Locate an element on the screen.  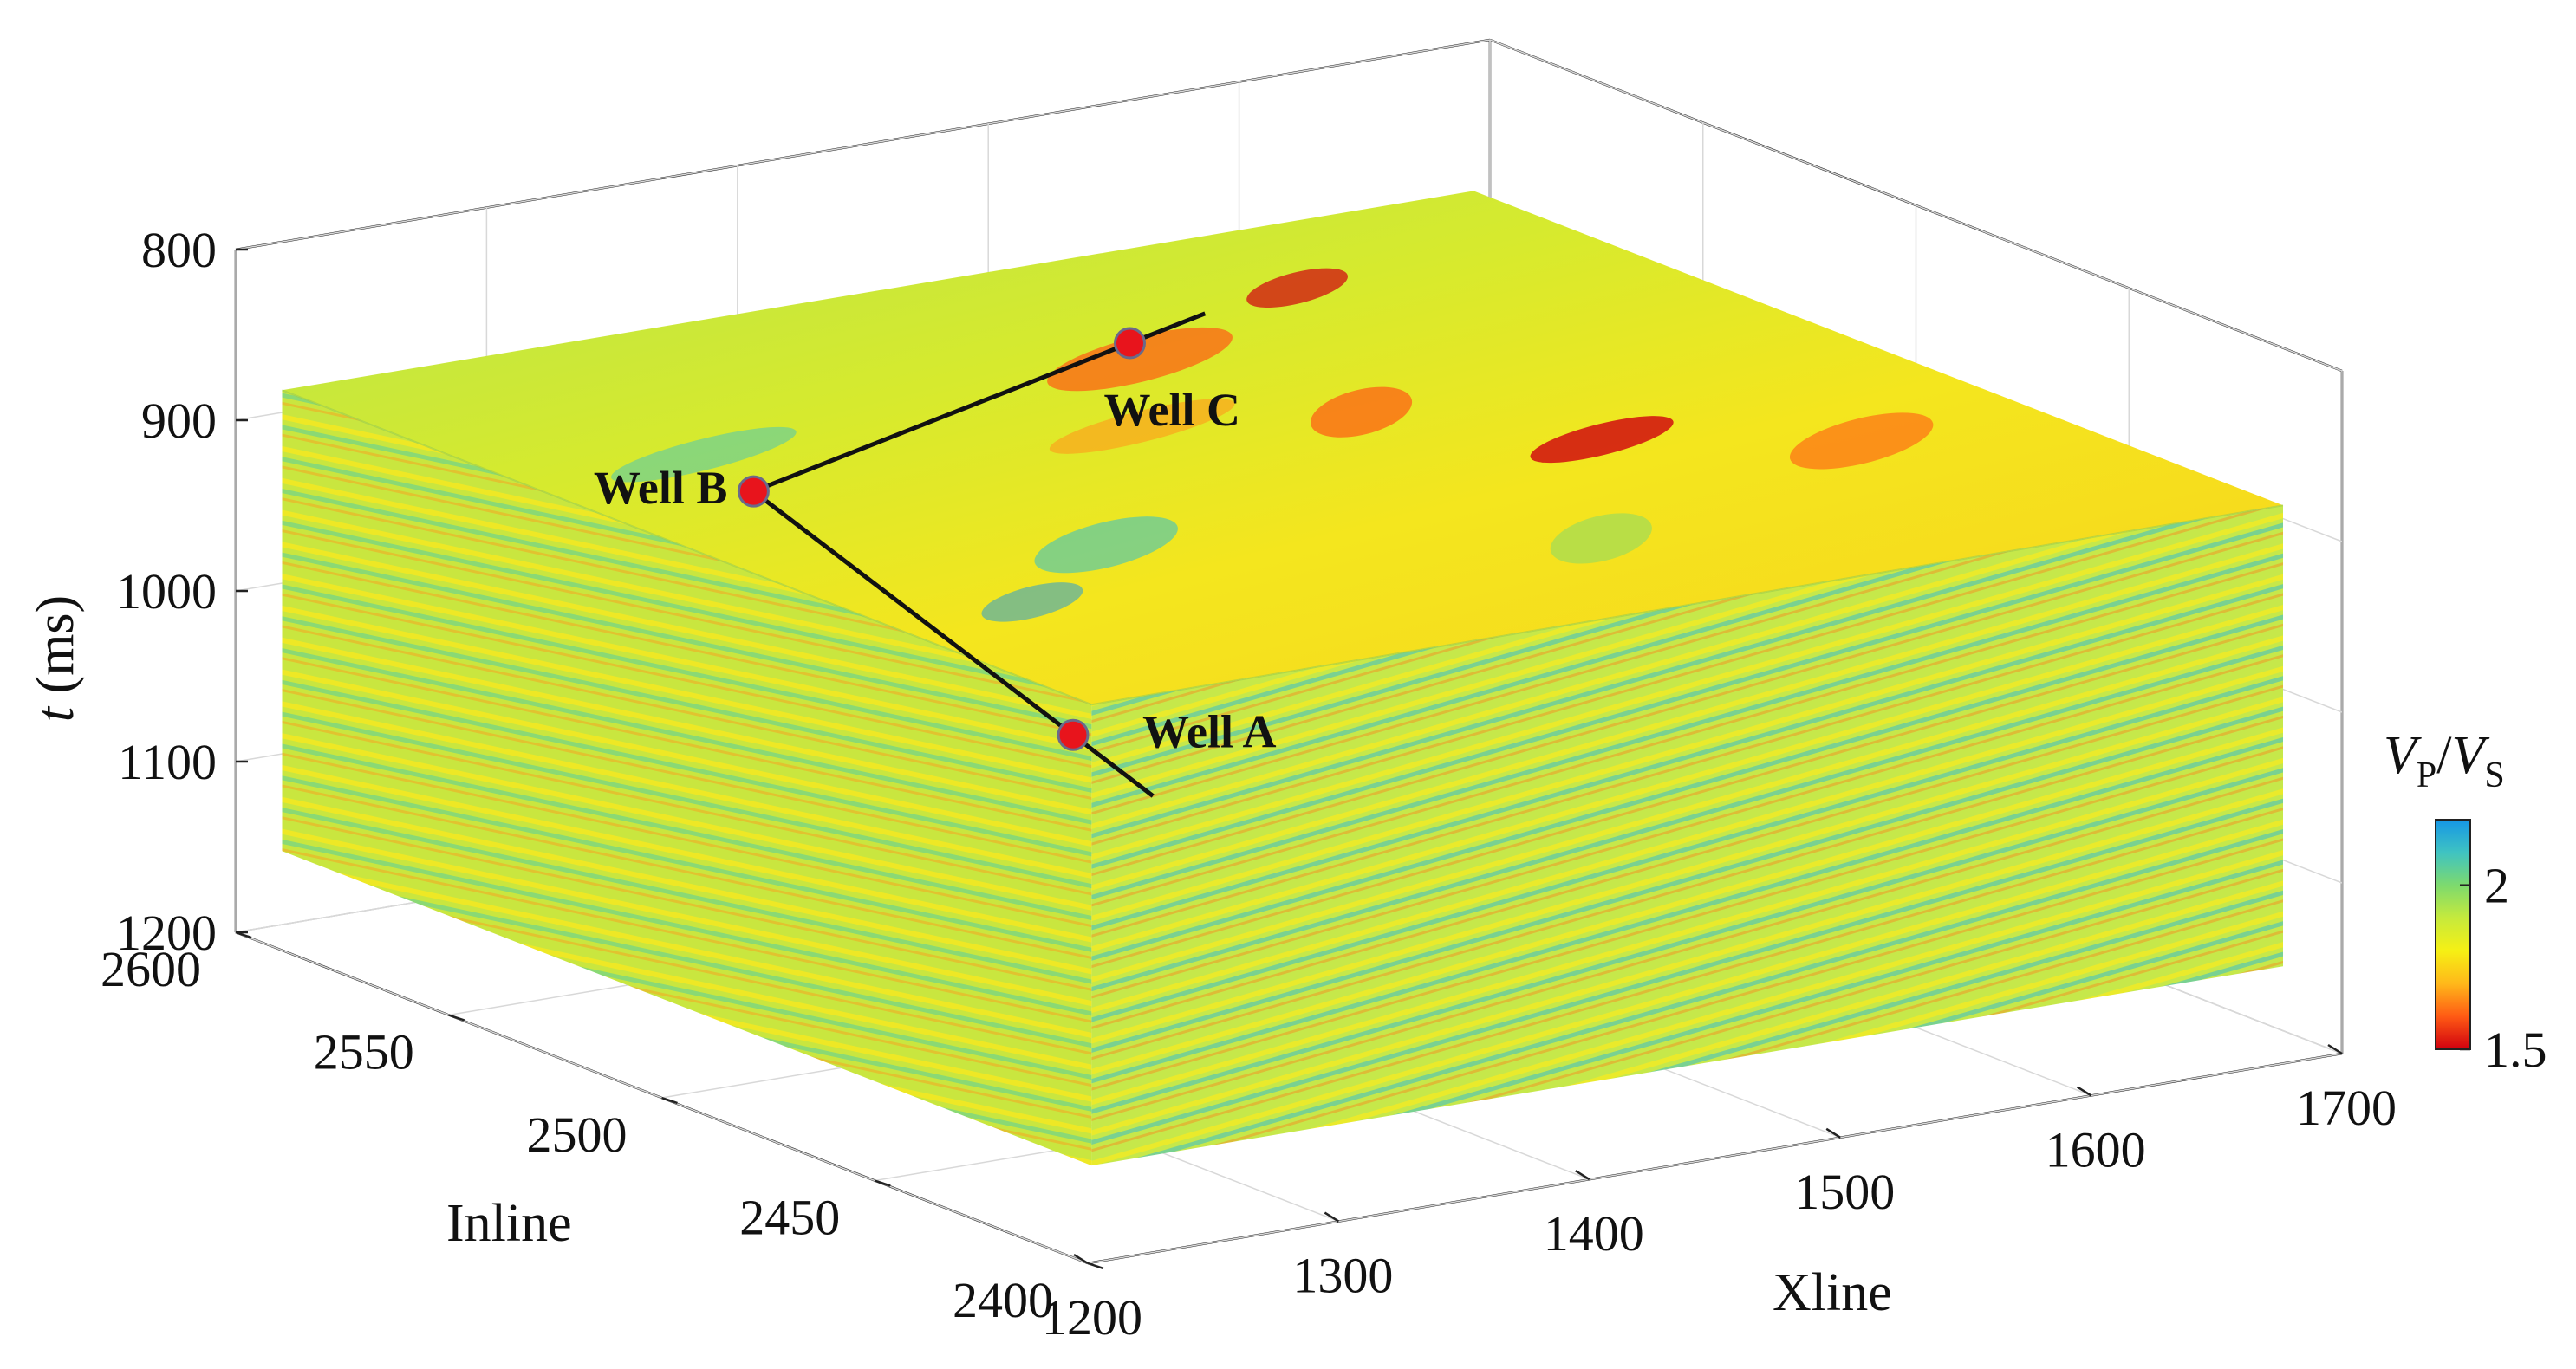
inline-tick-label: 2400 is located at coordinates (1003, 1300).